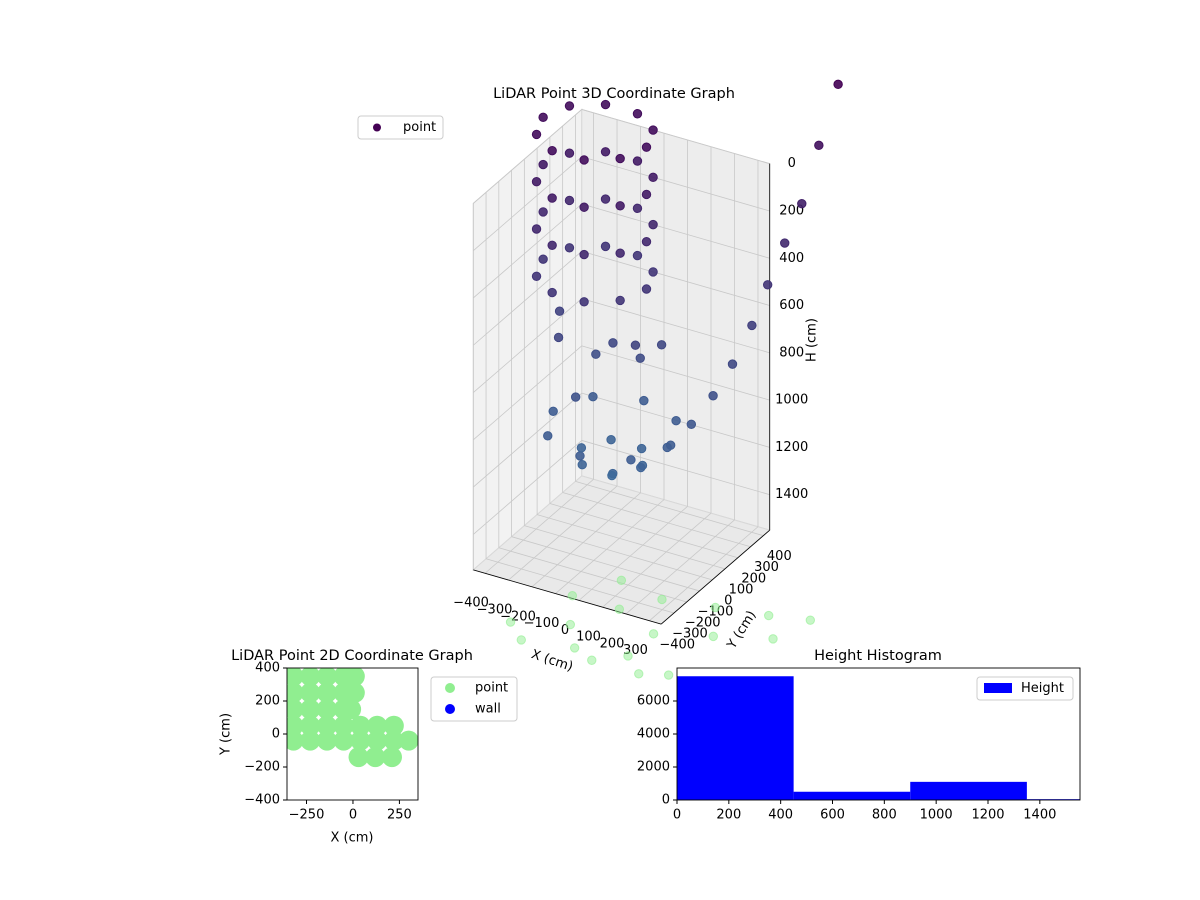 This screenshot has height=900, width=1200. I want to click on x-tick-label: −300, so click(495, 610).